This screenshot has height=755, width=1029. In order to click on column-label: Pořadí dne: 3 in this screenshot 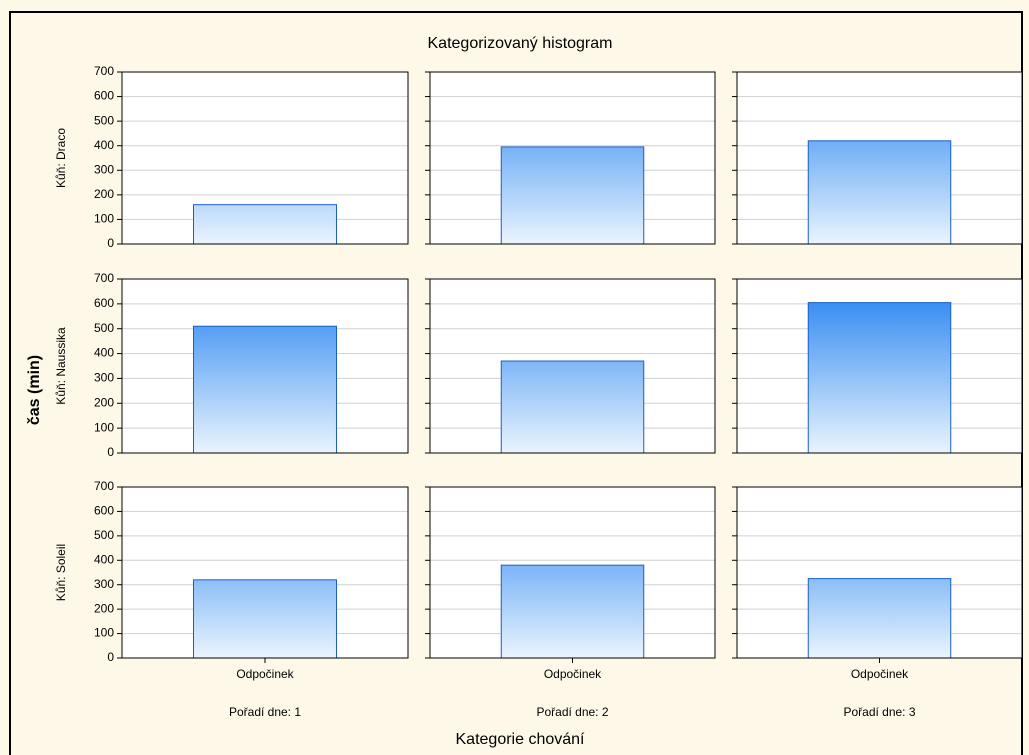, I will do `click(879, 712)`.